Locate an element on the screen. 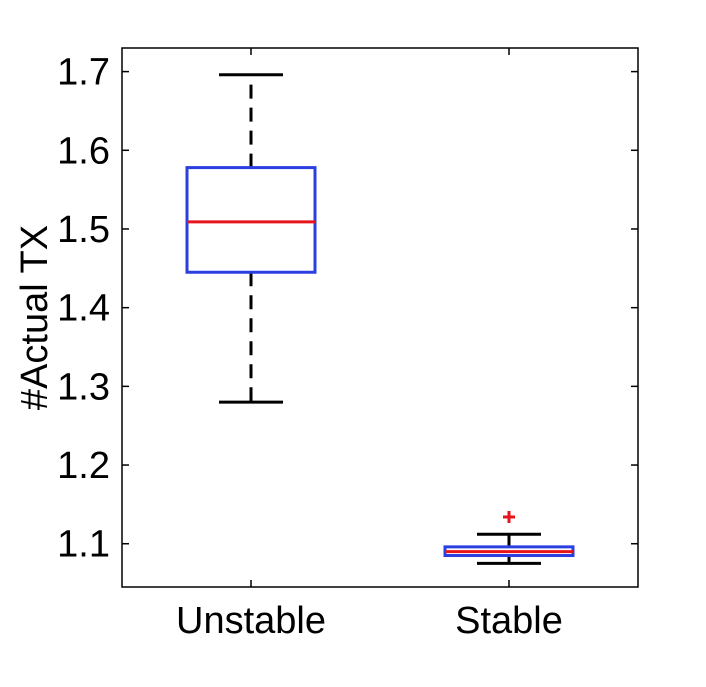  y-tick-label: 1.4 is located at coordinates (83, 309).